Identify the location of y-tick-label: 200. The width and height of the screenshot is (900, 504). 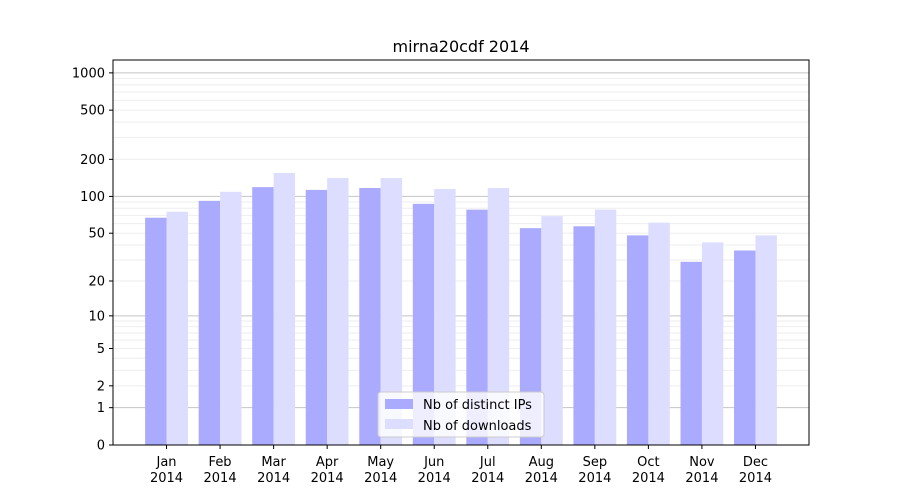
(92, 160).